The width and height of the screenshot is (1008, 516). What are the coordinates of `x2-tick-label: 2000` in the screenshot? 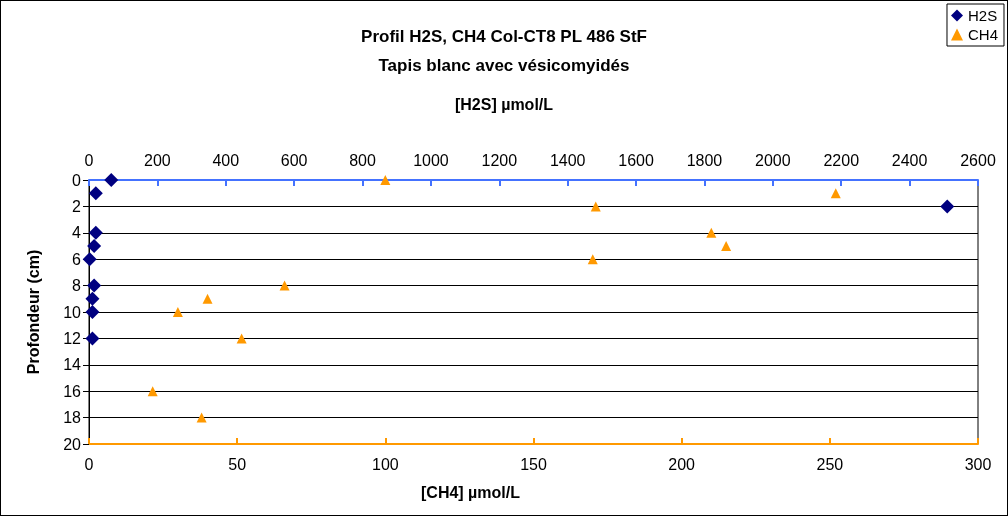 It's located at (773, 160).